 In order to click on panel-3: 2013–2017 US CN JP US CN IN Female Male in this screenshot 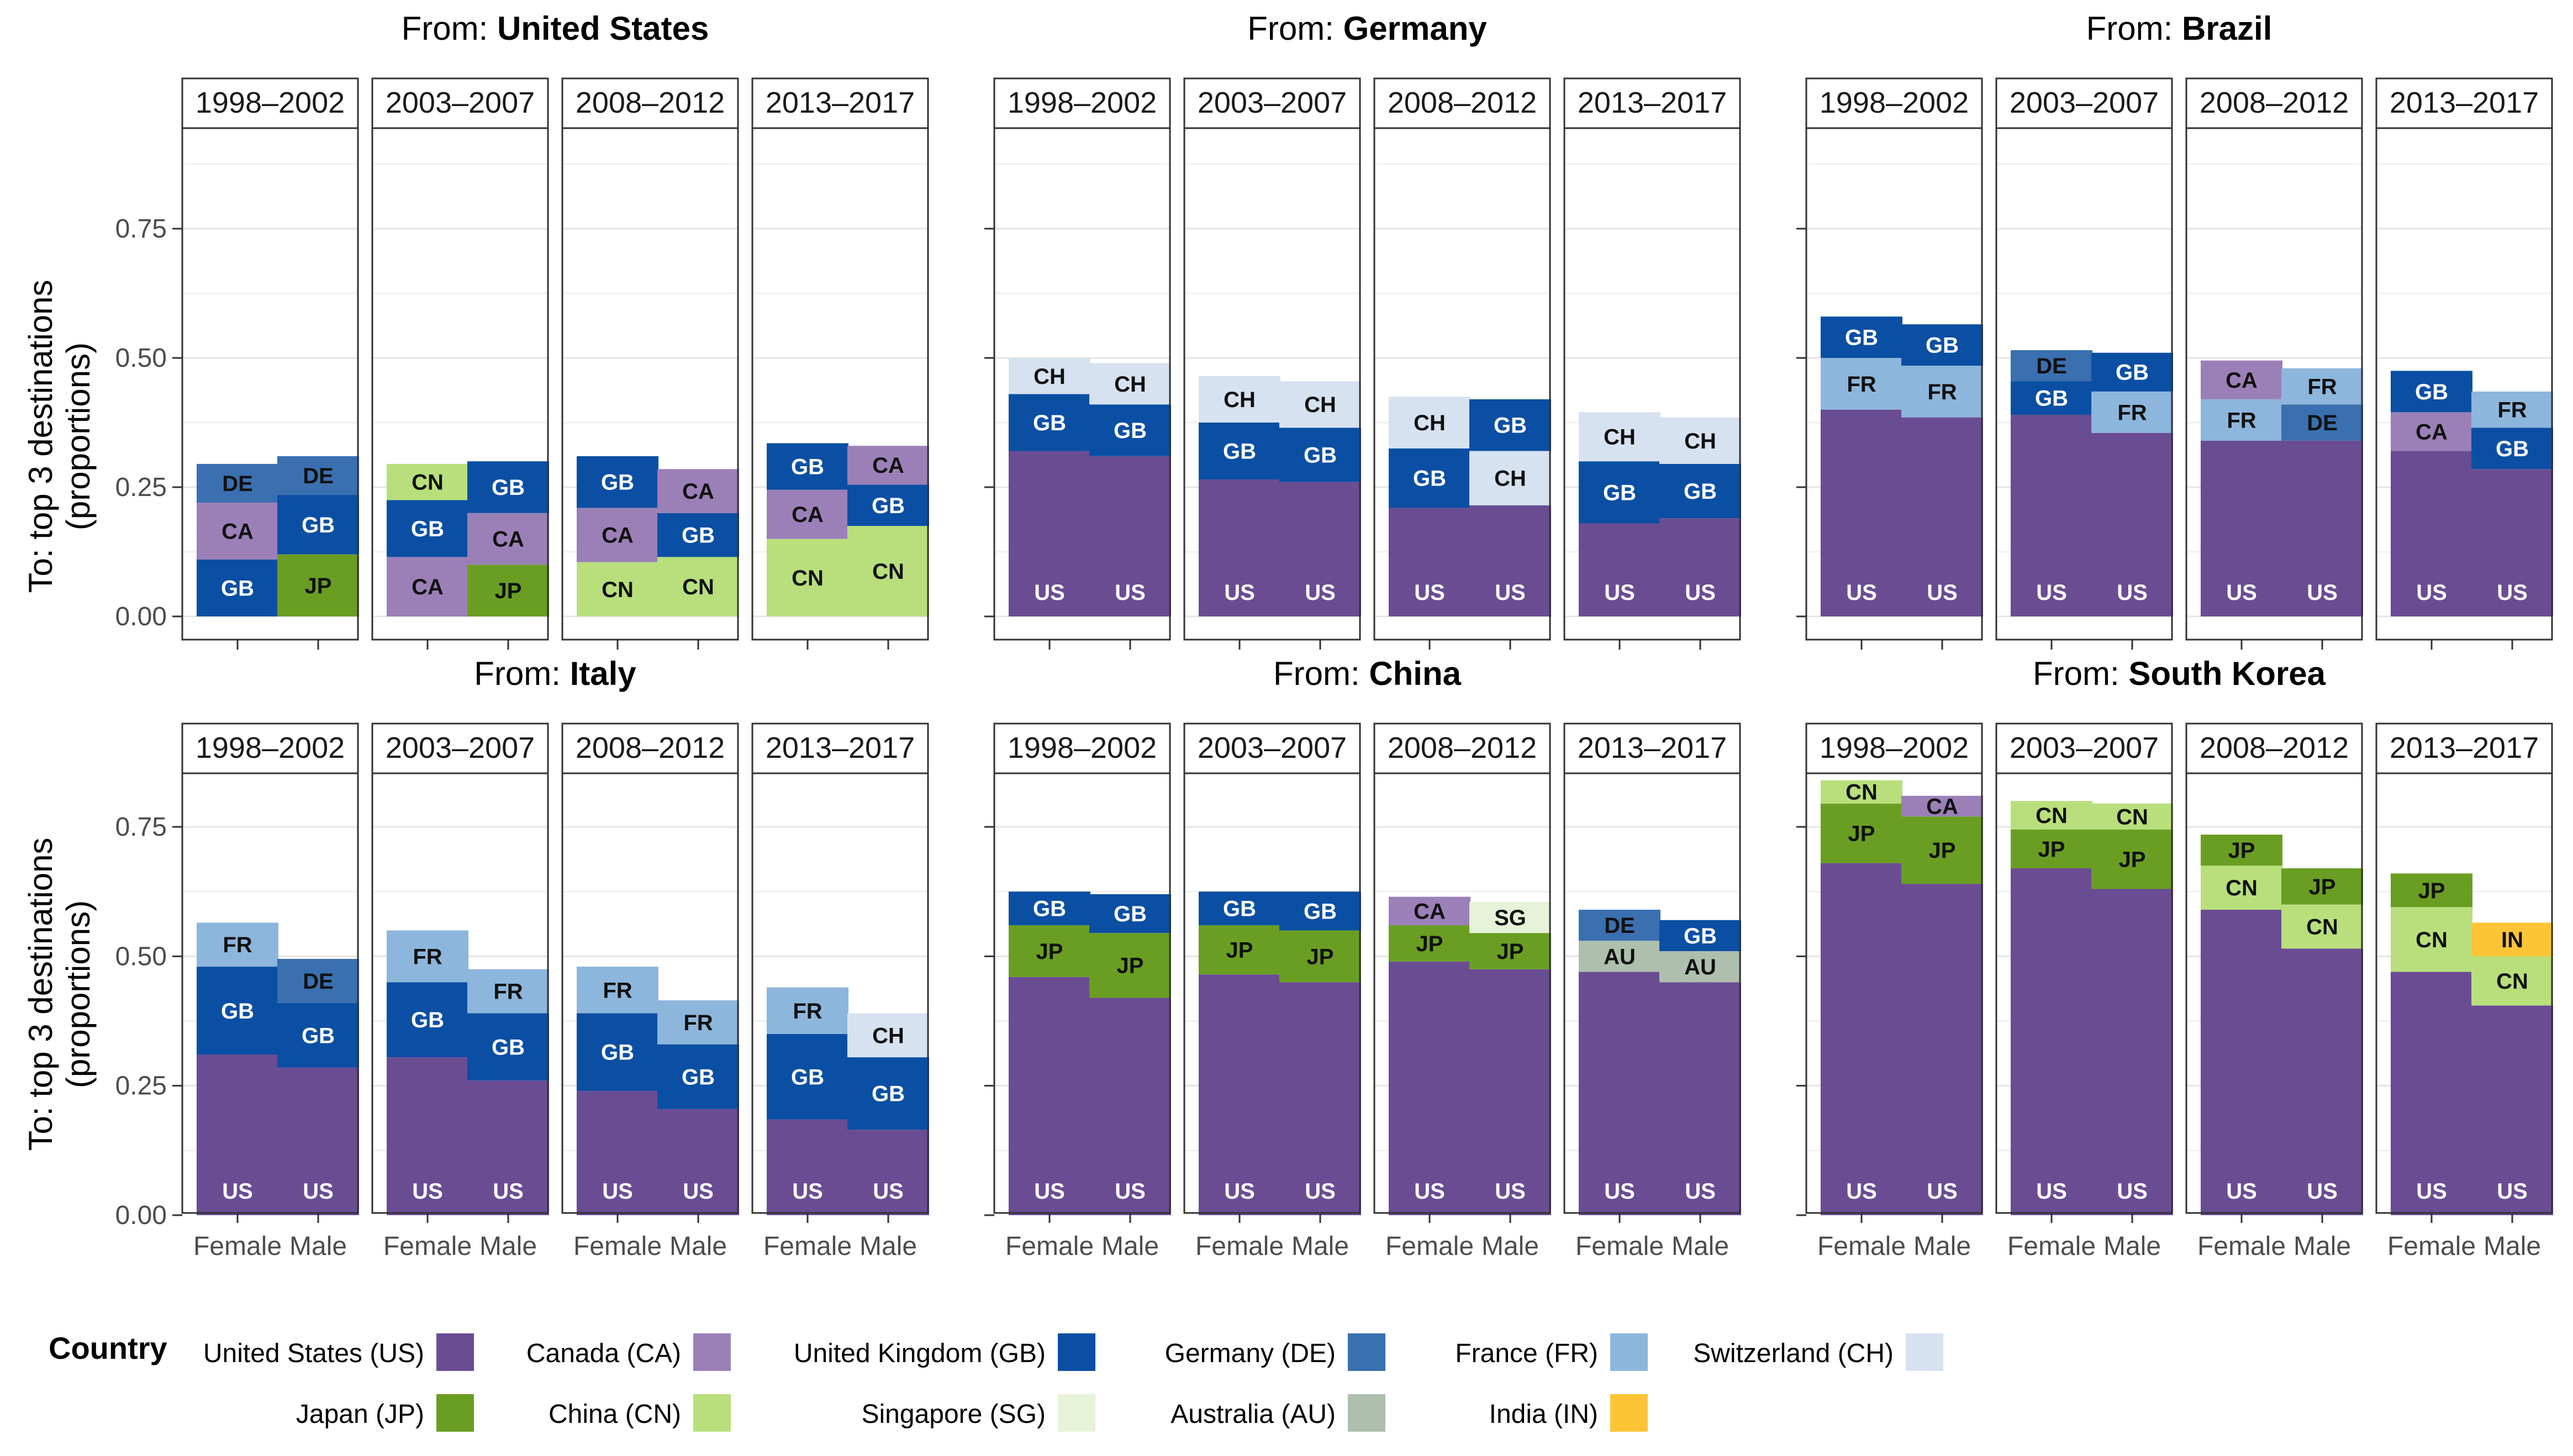, I will do `click(2464, 992)`.